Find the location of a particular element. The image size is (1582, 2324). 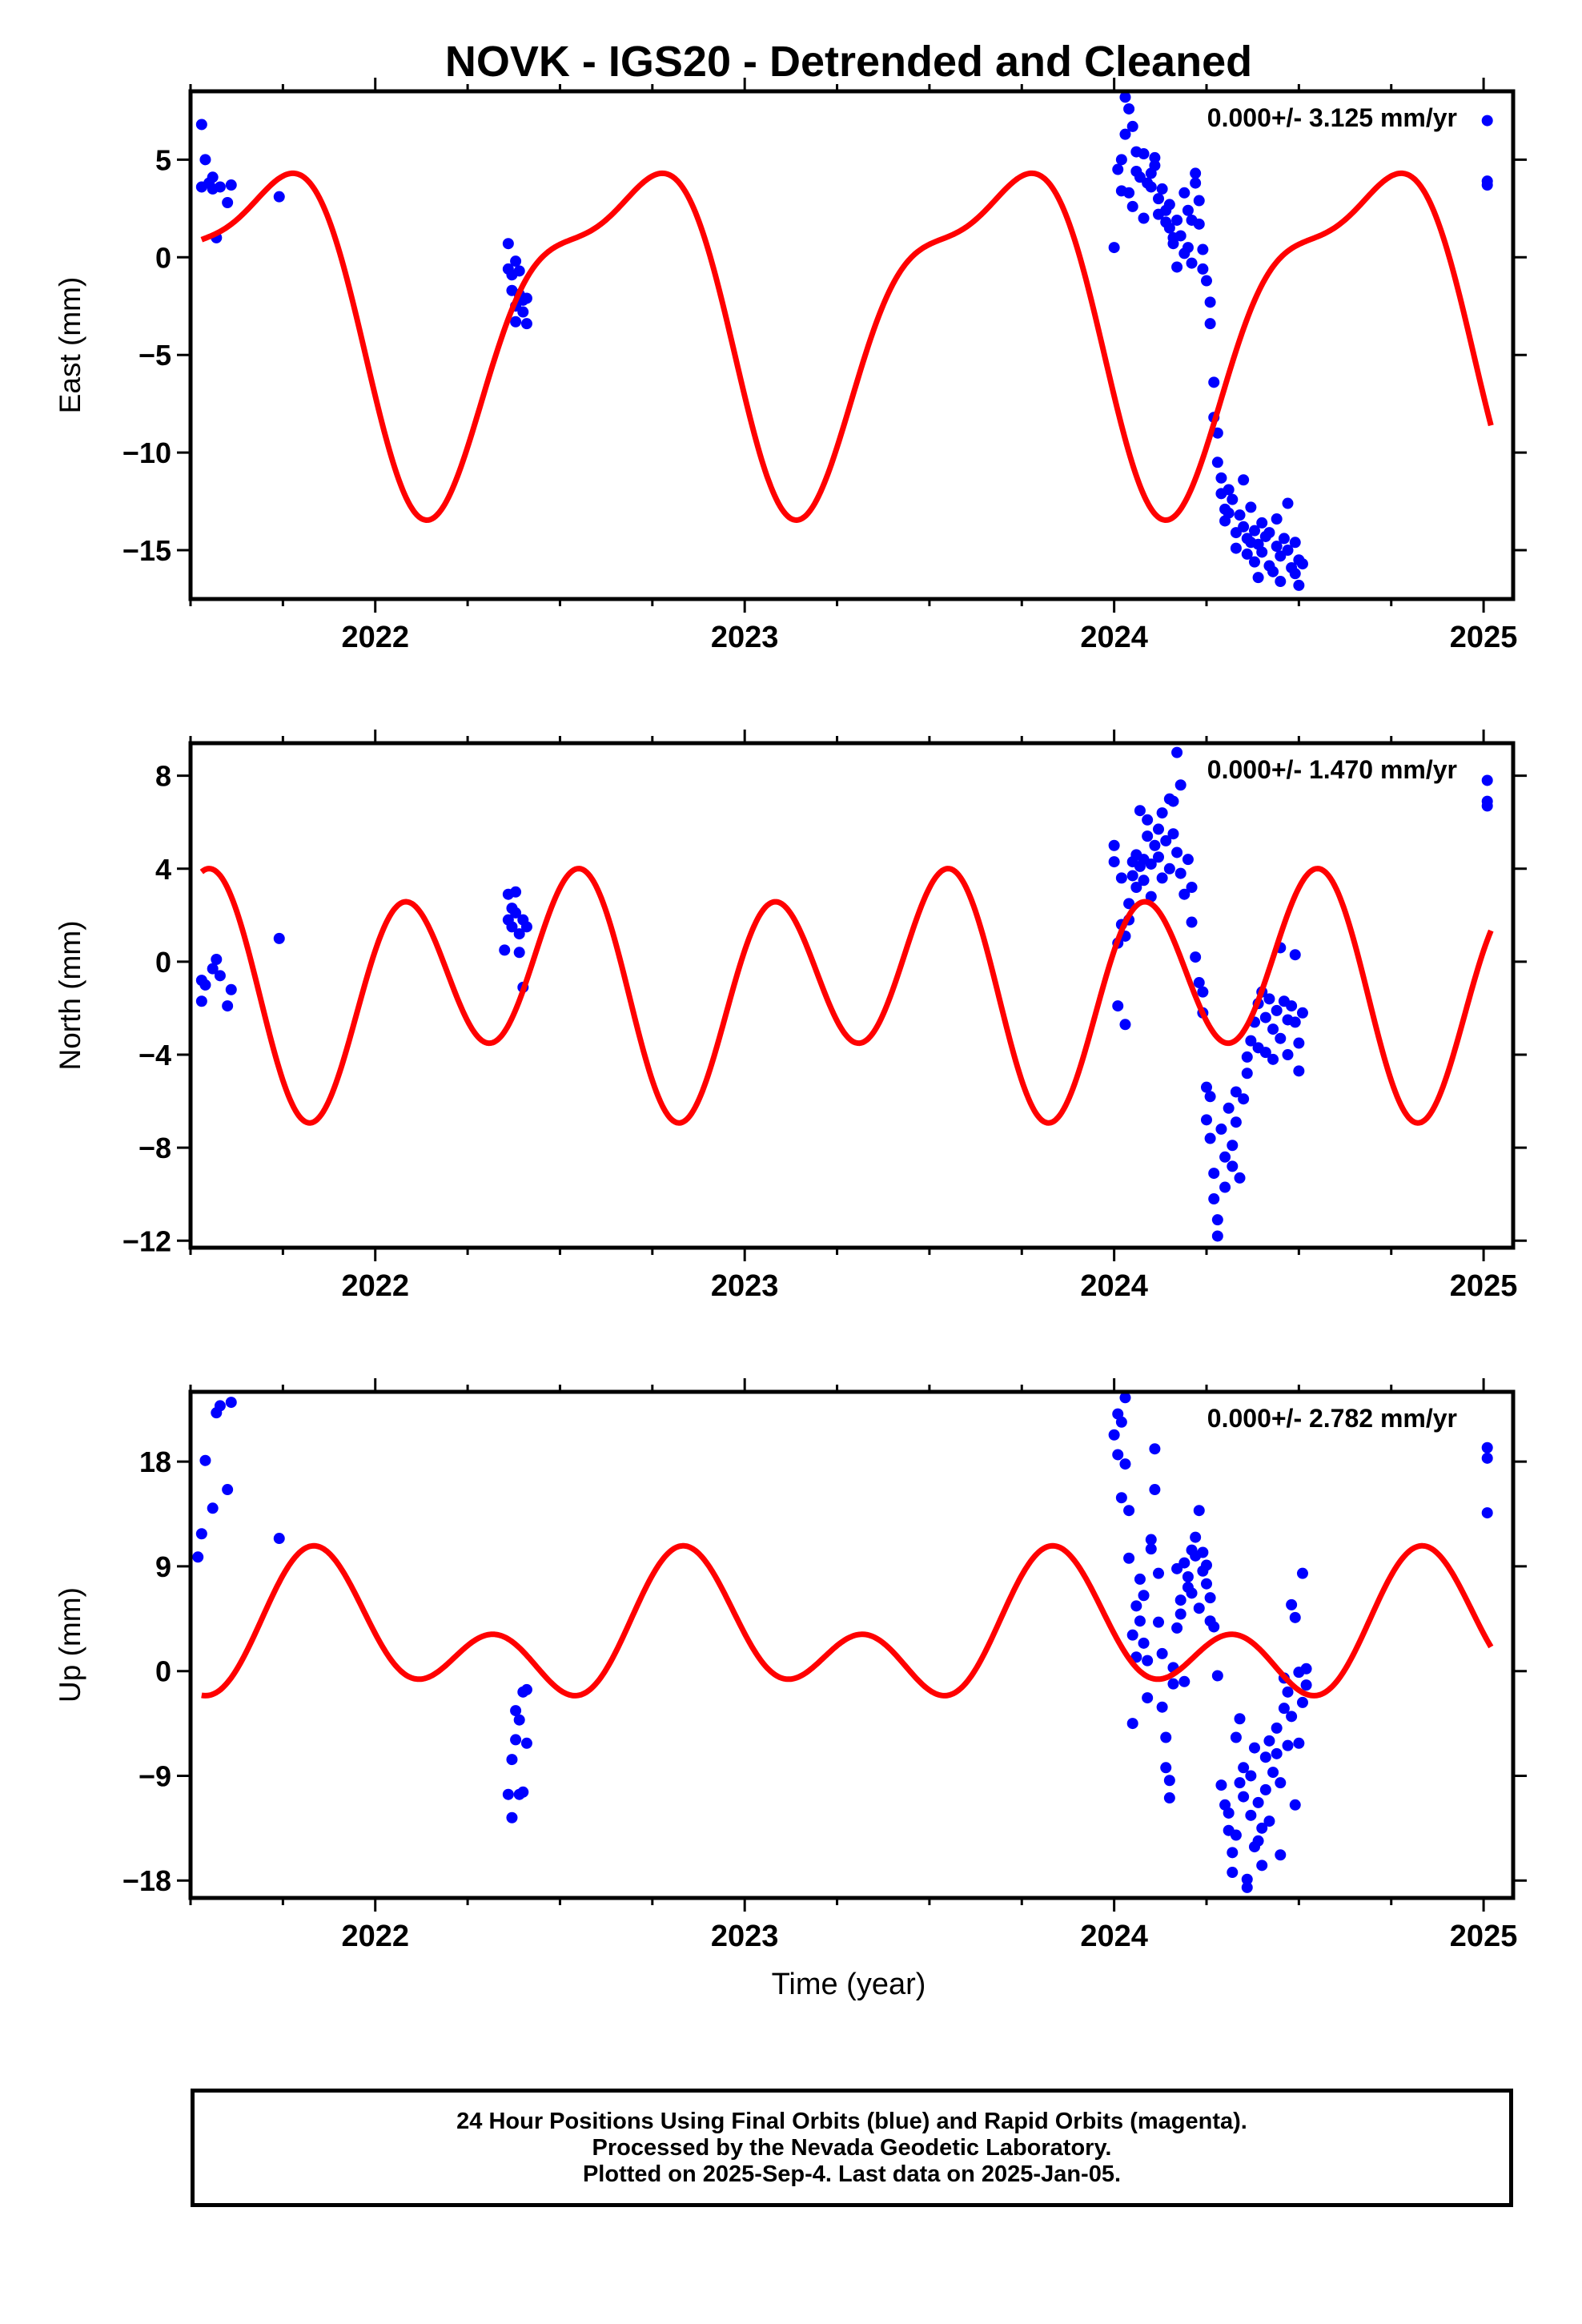

y-tick-label: −15 is located at coordinates (146, 550).